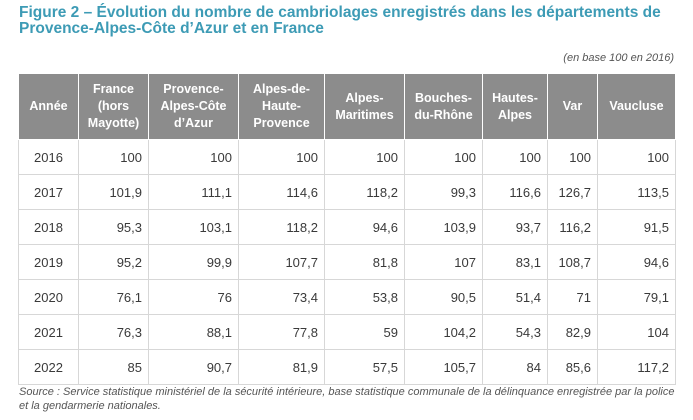 The width and height of the screenshot is (693, 420). Describe the element at coordinates (48, 262) in the screenshot. I see `year-cell: 2019` at that location.